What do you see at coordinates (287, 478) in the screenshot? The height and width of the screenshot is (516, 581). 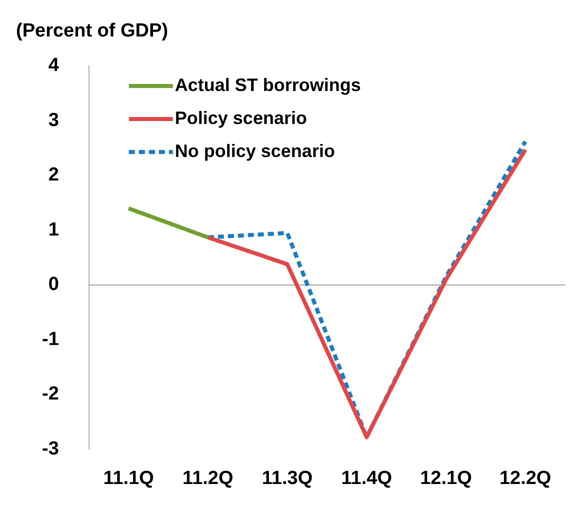 I see `x-tick-label: 11.3Q` at bounding box center [287, 478].